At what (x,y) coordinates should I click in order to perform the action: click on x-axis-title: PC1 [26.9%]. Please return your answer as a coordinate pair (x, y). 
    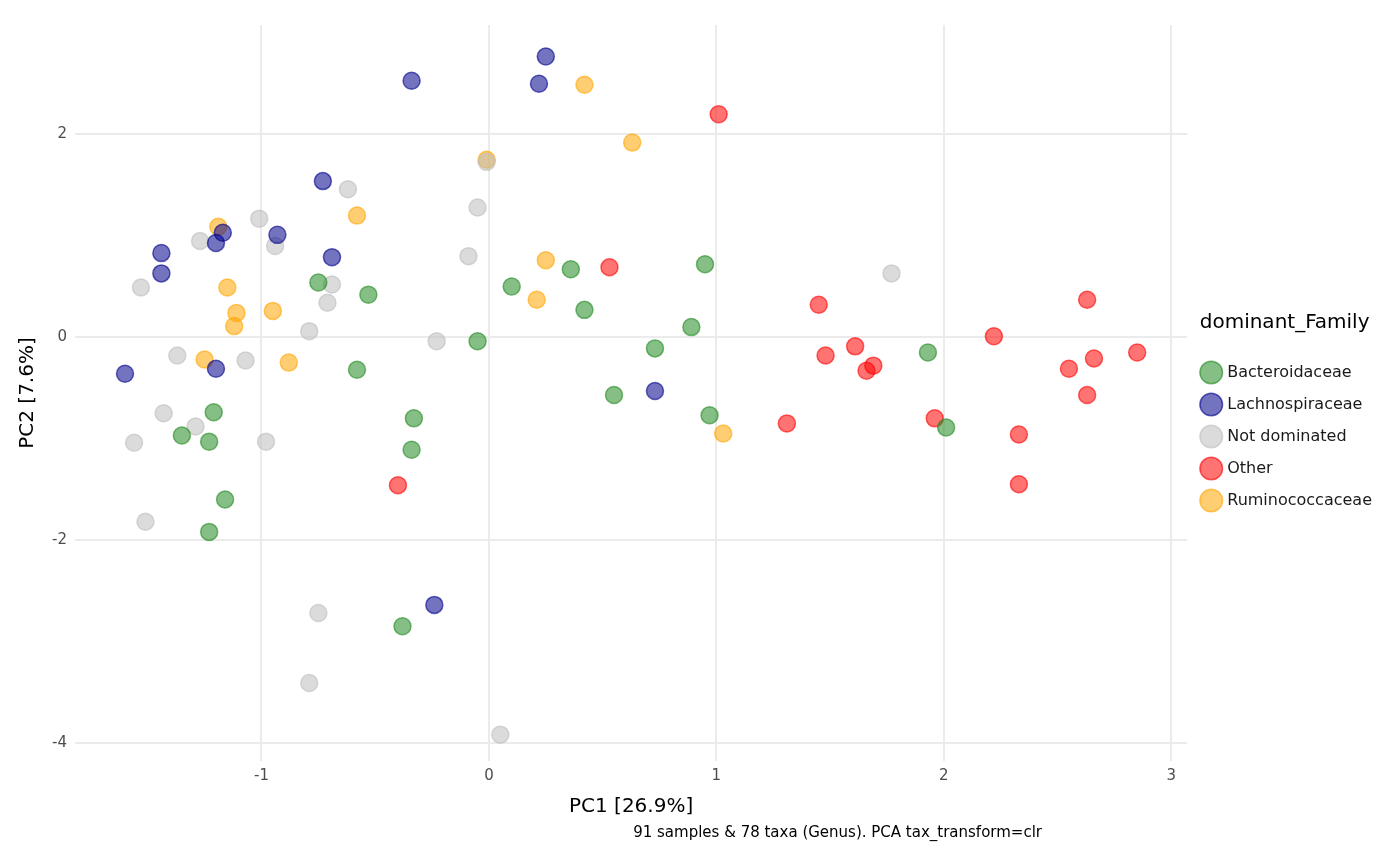
    Looking at the image, I should click on (631, 805).